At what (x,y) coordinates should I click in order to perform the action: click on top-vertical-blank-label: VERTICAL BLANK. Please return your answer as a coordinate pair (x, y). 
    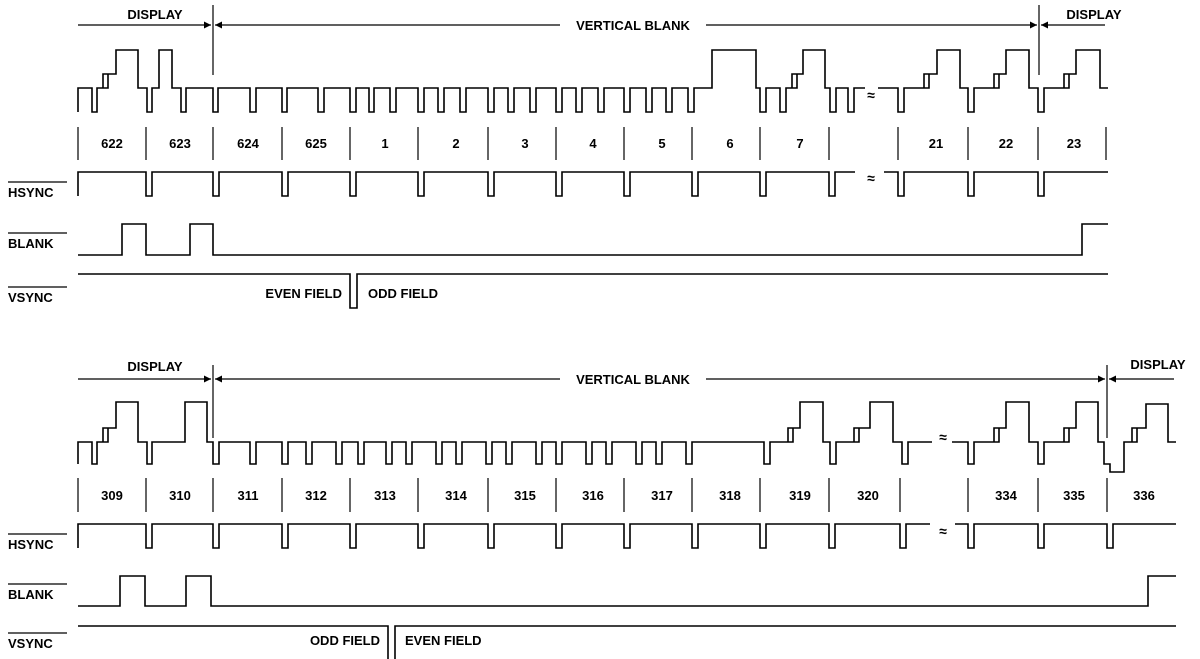
    Looking at the image, I should click on (633, 25).